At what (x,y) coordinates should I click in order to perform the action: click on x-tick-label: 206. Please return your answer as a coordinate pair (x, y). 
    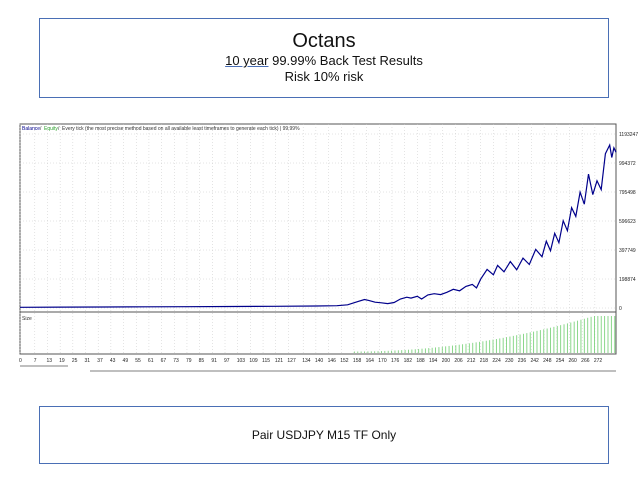
    Looking at the image, I should click on (458, 361).